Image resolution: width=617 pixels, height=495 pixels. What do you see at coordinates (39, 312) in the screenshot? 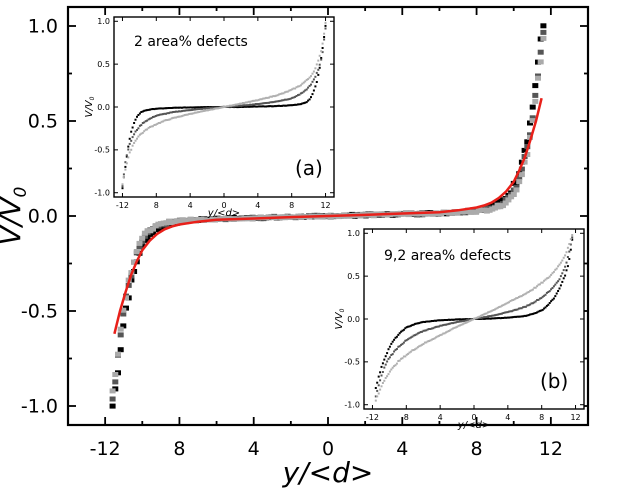
I see `main-ytick-label: -0.5` at bounding box center [39, 312].